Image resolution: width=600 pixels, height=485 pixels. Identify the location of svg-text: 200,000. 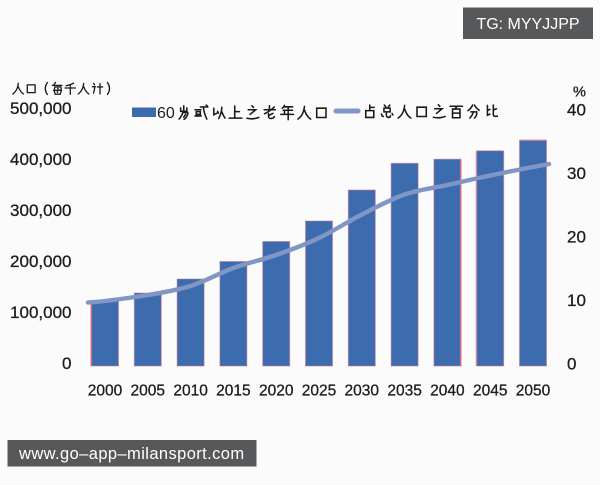
(40, 261).